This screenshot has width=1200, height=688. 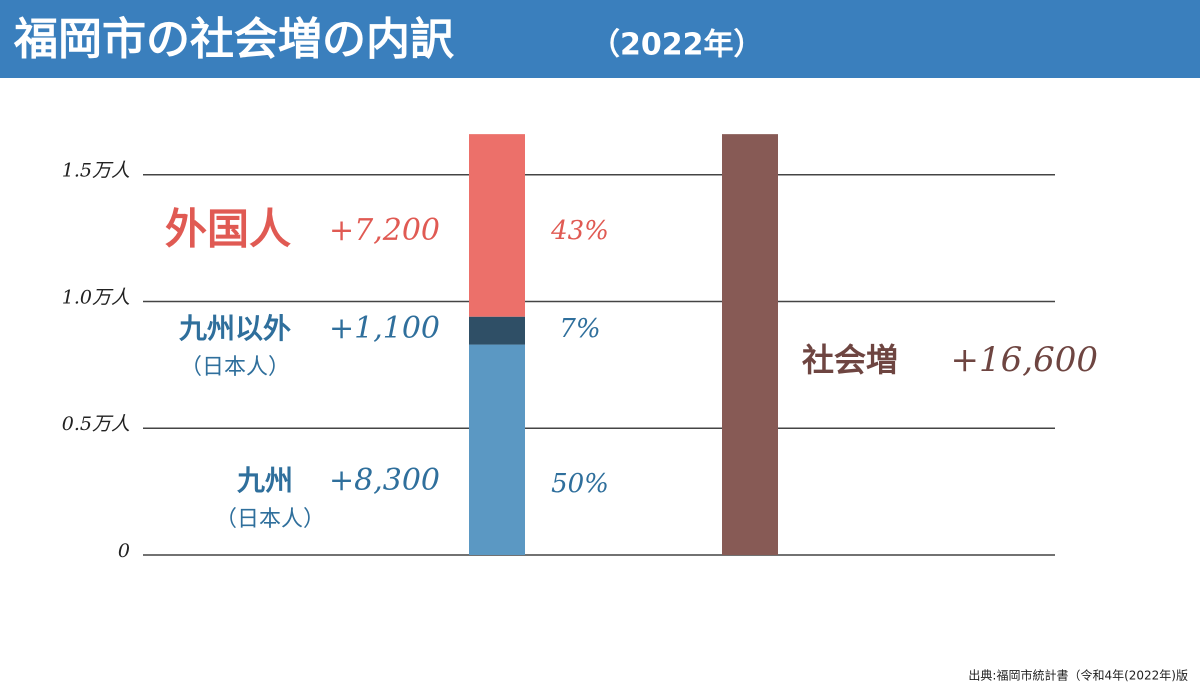 What do you see at coordinates (96, 171) in the screenshot?
I see `y-tick-label: 1.5万人` at bounding box center [96, 171].